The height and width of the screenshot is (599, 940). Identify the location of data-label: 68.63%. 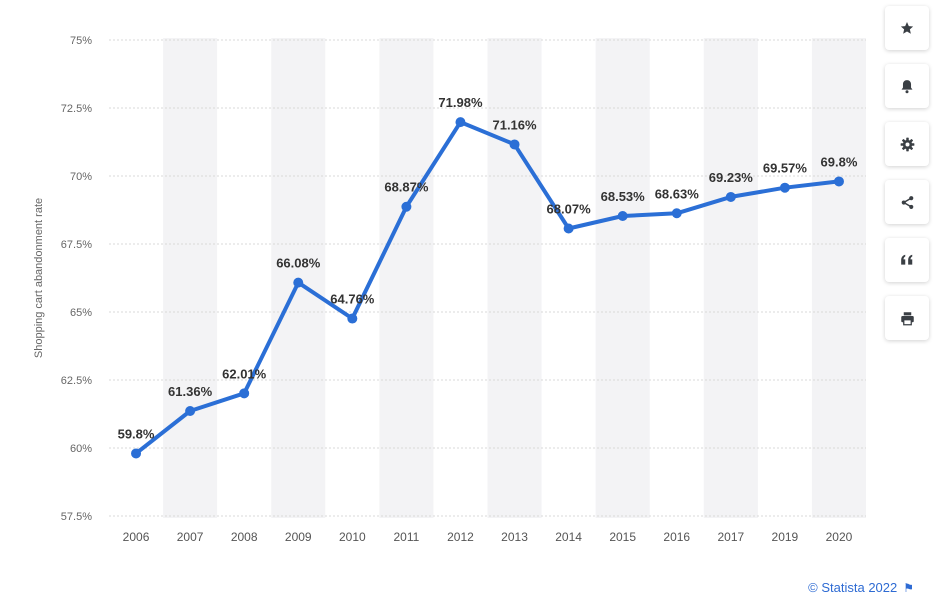
(677, 193).